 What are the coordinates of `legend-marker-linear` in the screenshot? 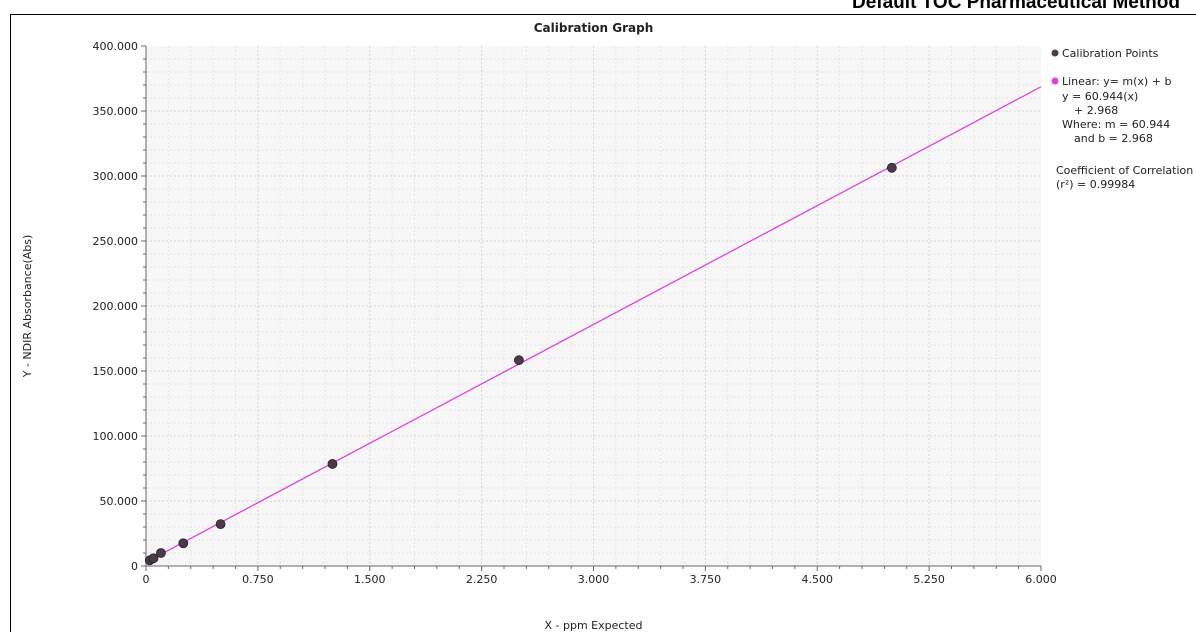 It's located at (1055, 81).